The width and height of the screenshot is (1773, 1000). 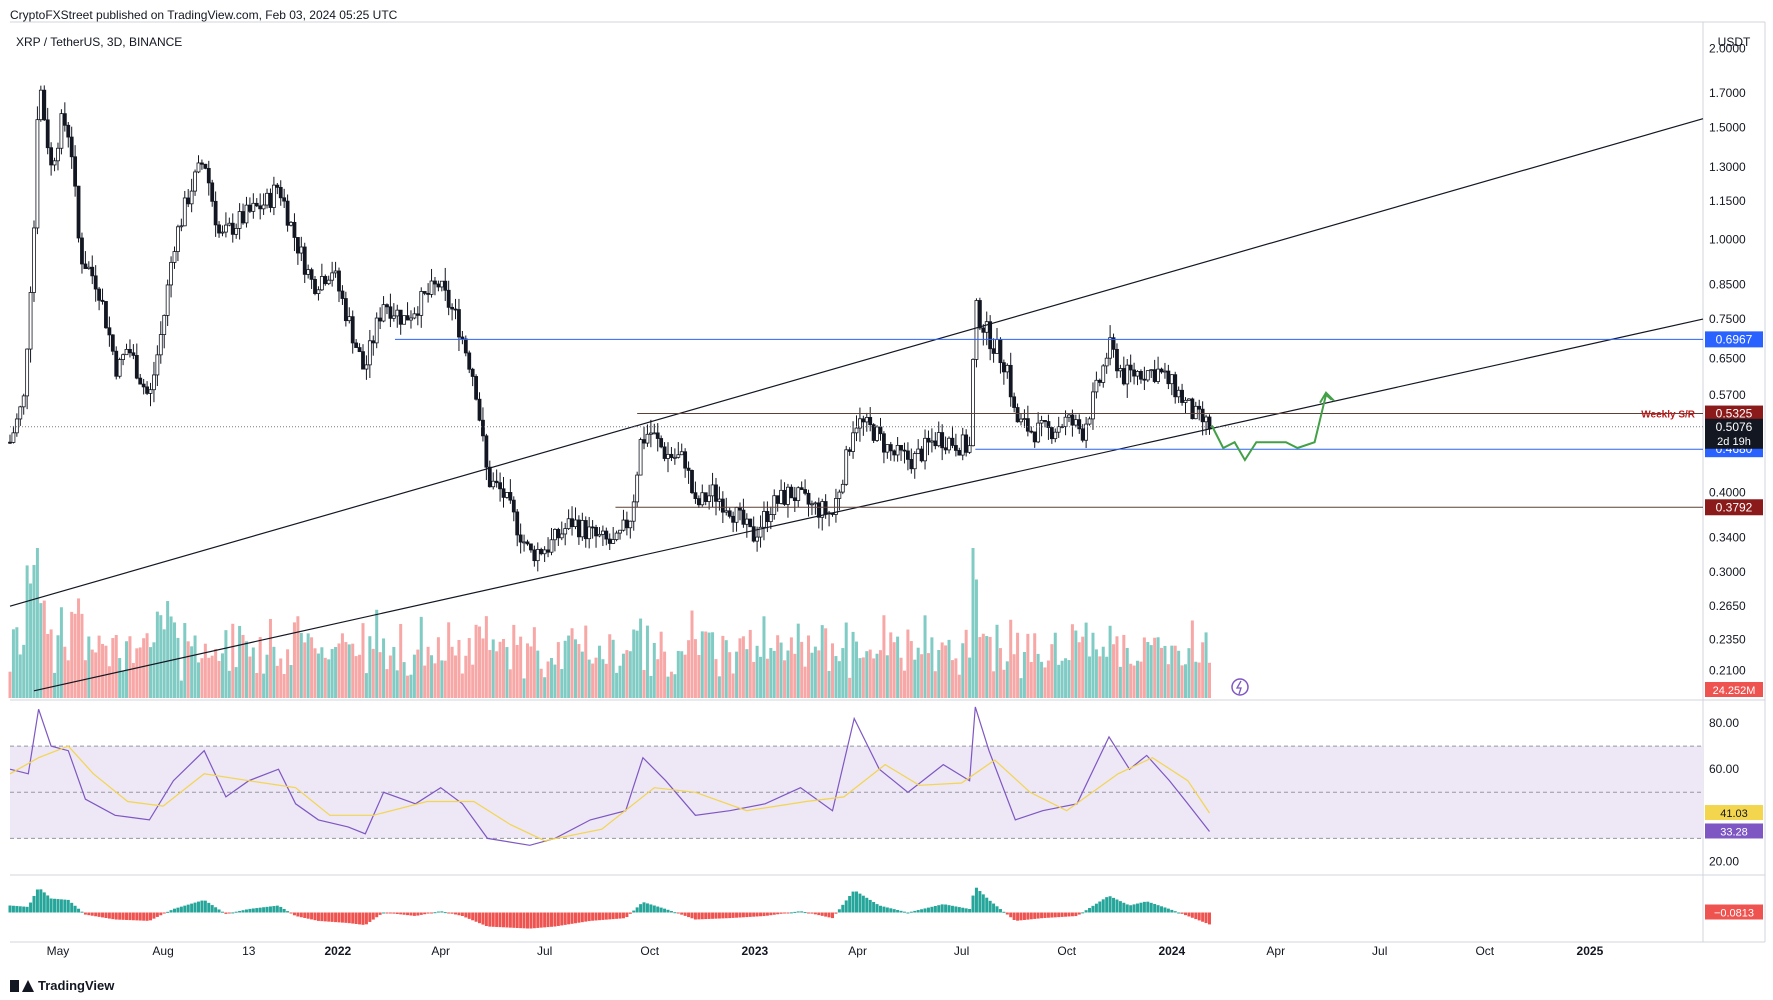 I want to click on time-tick-5: Jul, so click(x=544, y=951).